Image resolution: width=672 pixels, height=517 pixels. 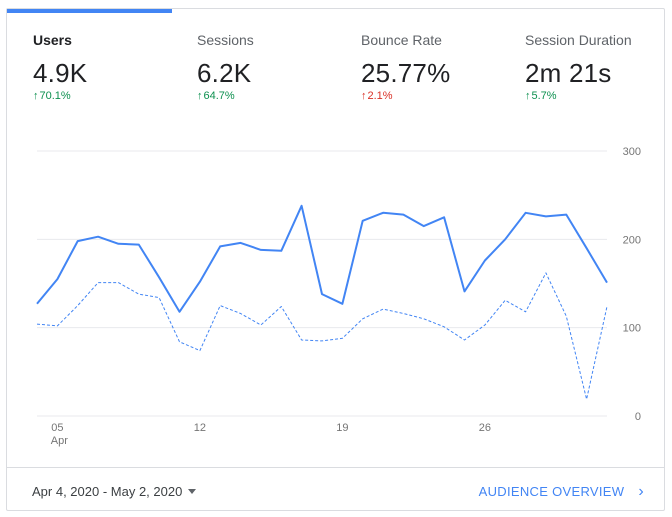 I want to click on metric-delta: ↑70.1%, so click(x=52, y=96).